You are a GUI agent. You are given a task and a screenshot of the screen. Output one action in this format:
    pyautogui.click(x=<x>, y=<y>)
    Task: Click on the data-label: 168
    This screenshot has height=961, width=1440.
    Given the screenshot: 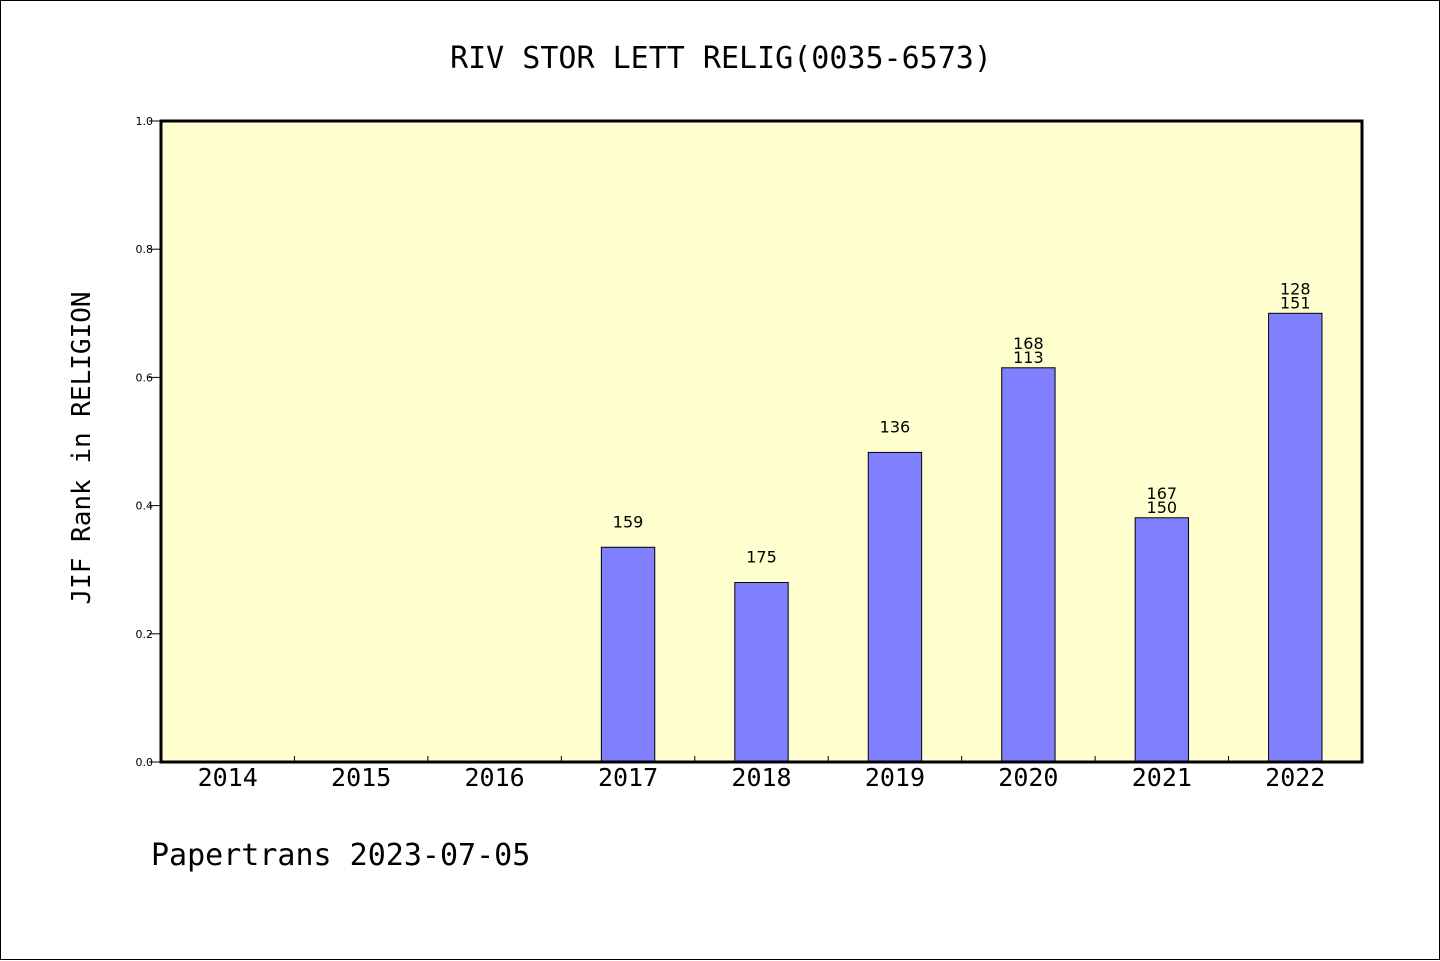 What is the action you would take?
    pyautogui.click(x=1028, y=343)
    